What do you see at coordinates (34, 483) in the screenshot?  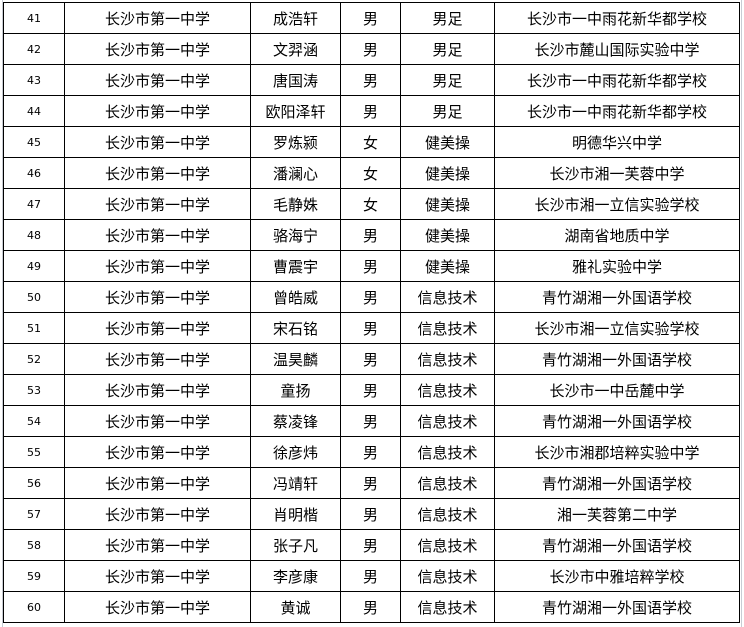 I see `row-number-cell: 56` at bounding box center [34, 483].